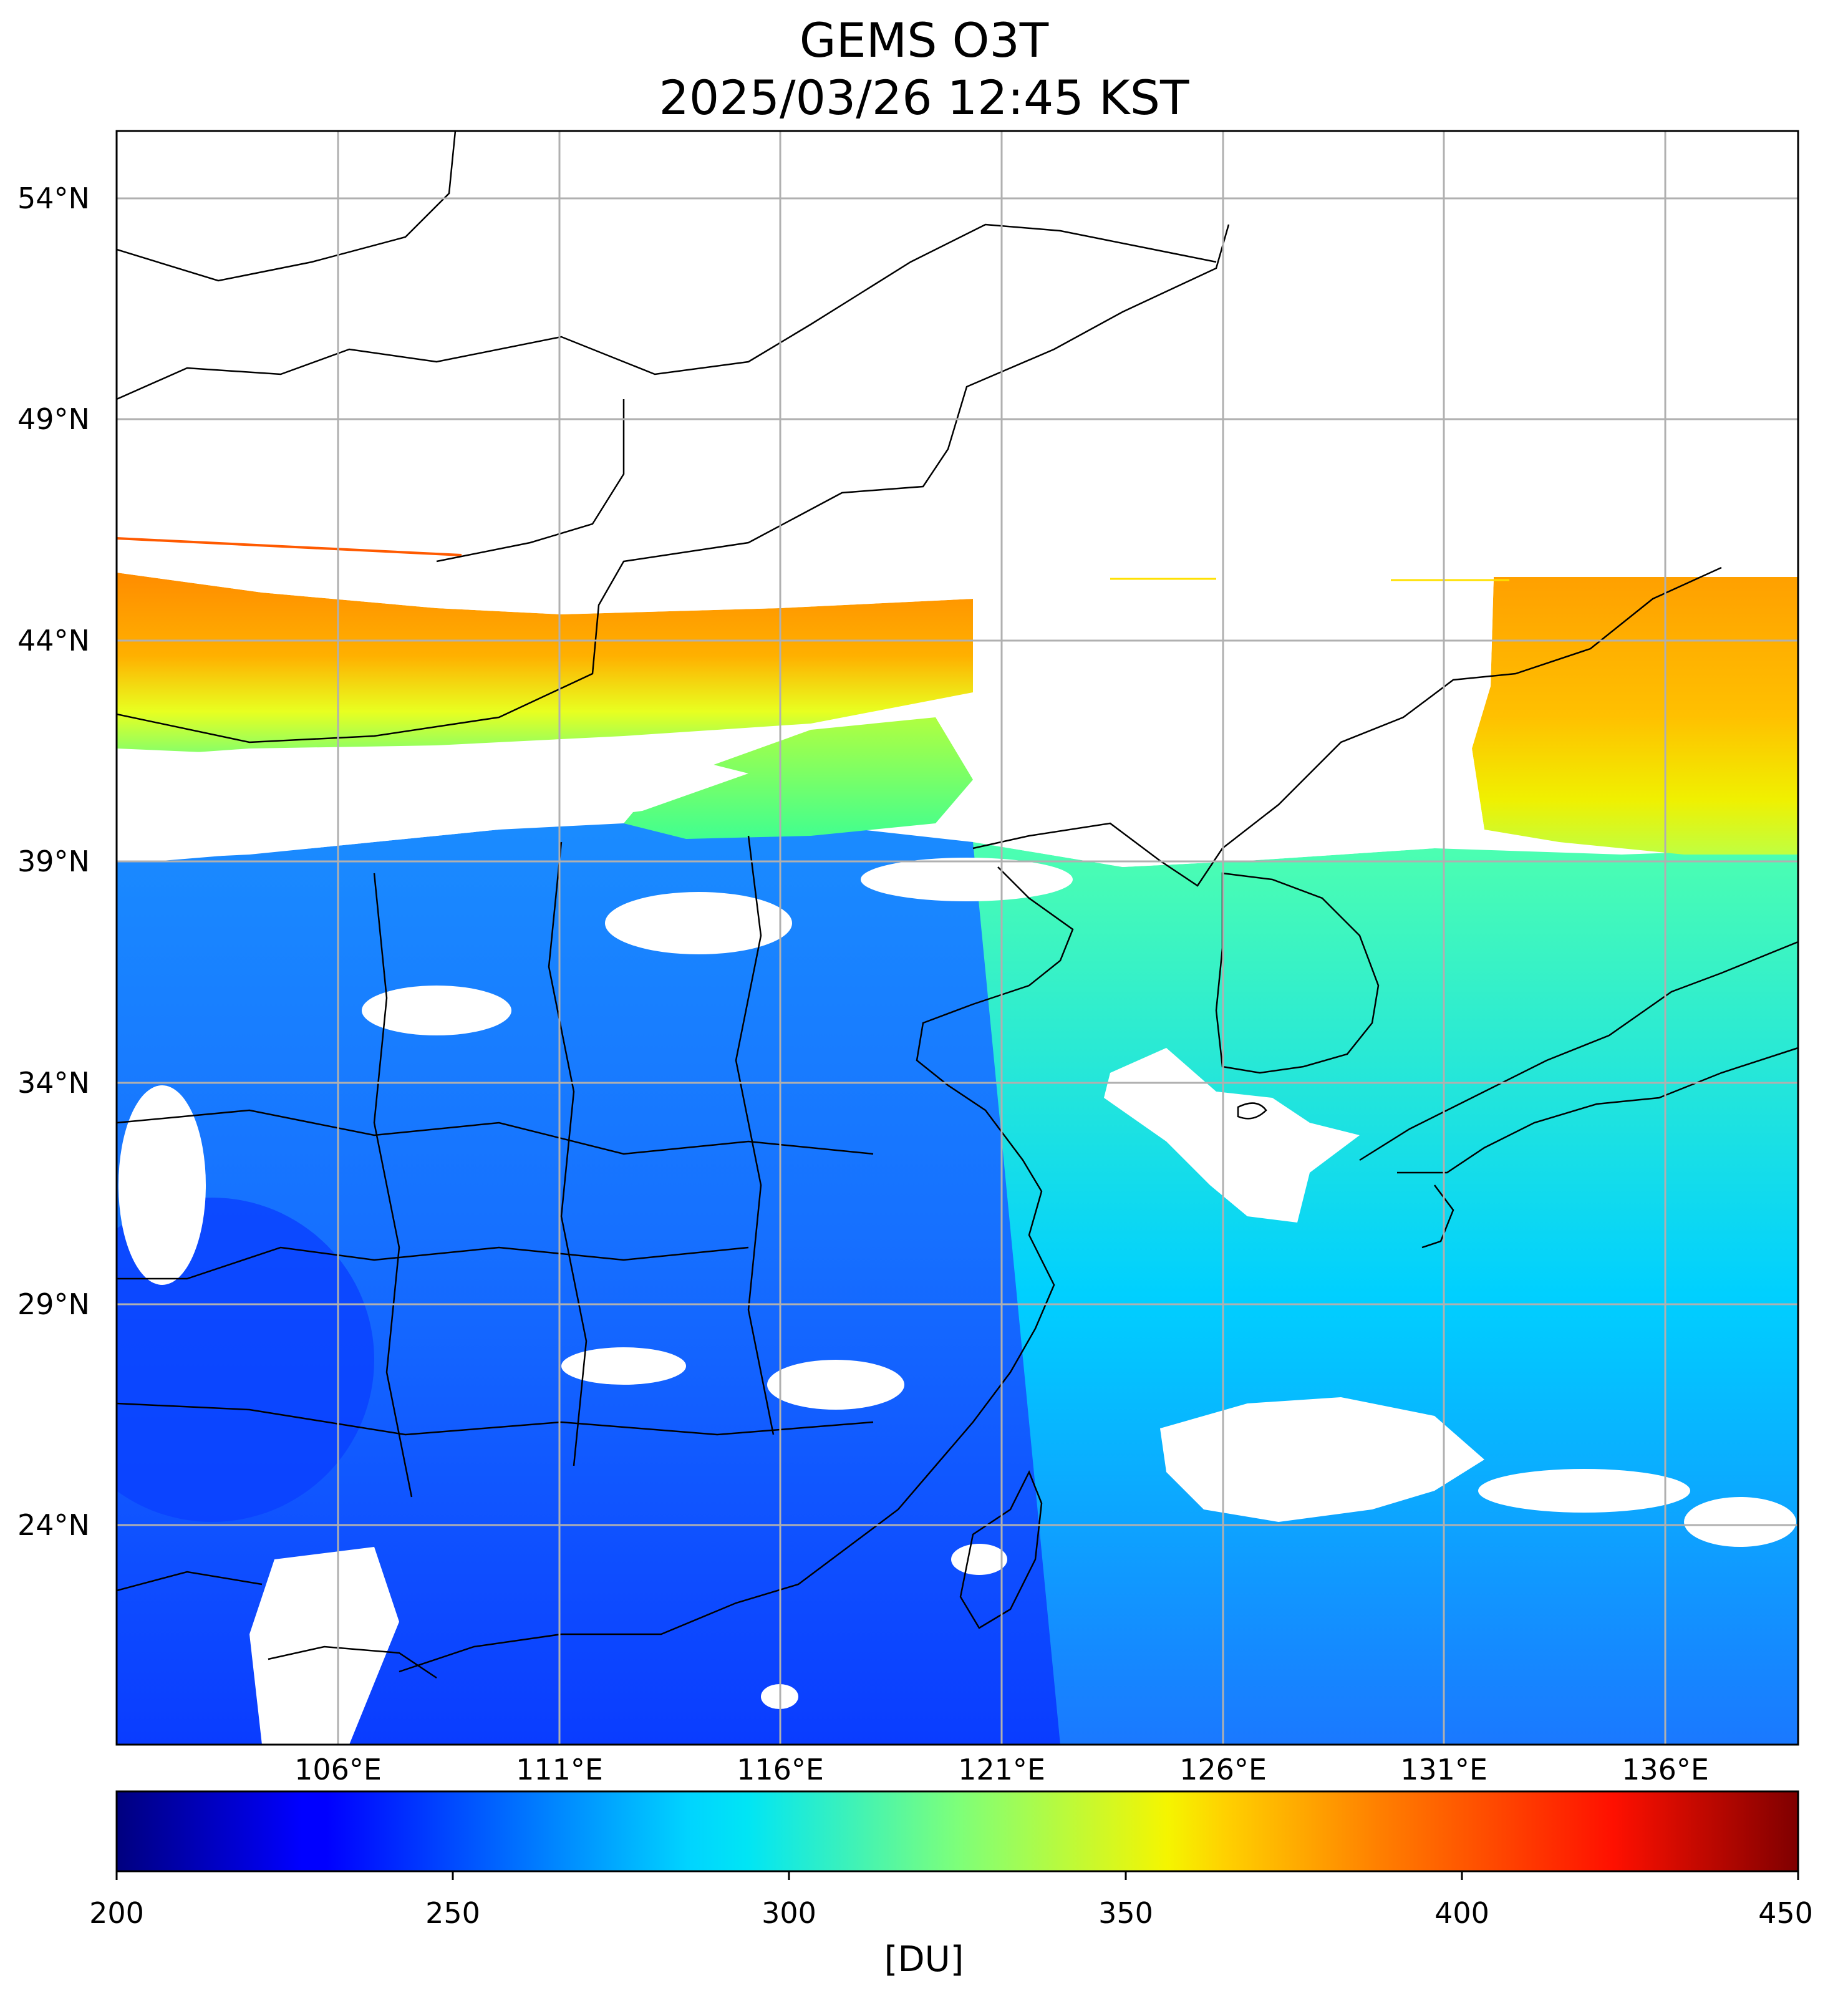  Describe the element at coordinates (1223, 1770) in the screenshot. I see `lon-tick-label: 126°E` at that location.